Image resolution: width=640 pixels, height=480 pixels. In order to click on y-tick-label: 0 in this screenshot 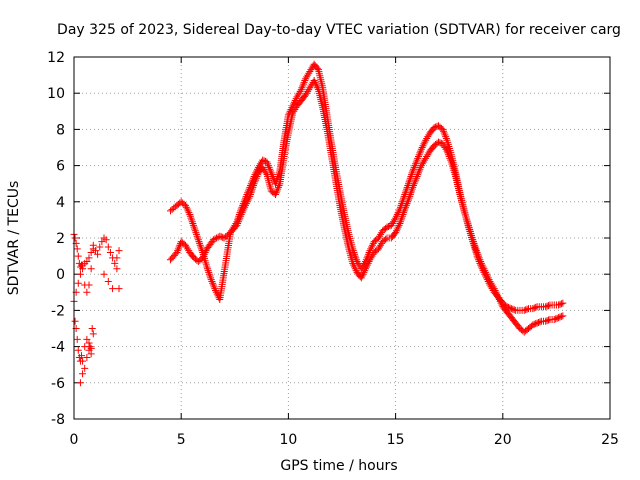, I will do `click(60, 275)`.